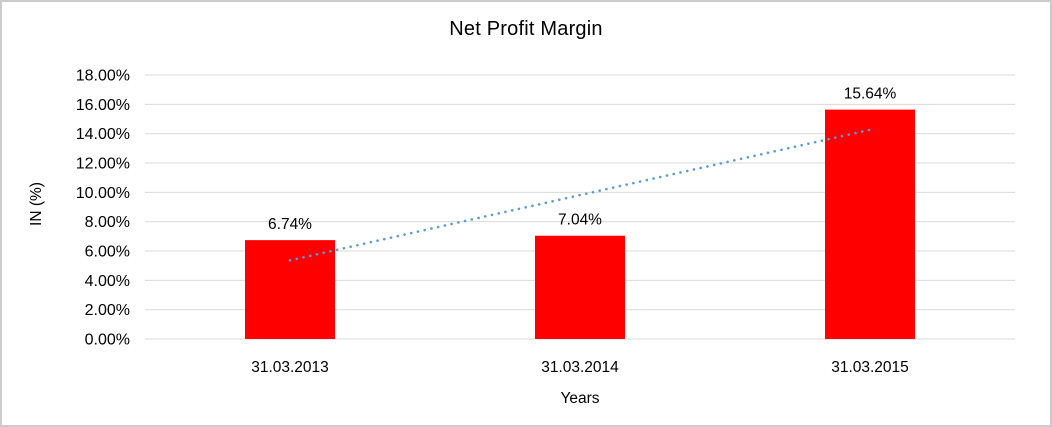  I want to click on y-tick-label: 12.00%, so click(103, 164).